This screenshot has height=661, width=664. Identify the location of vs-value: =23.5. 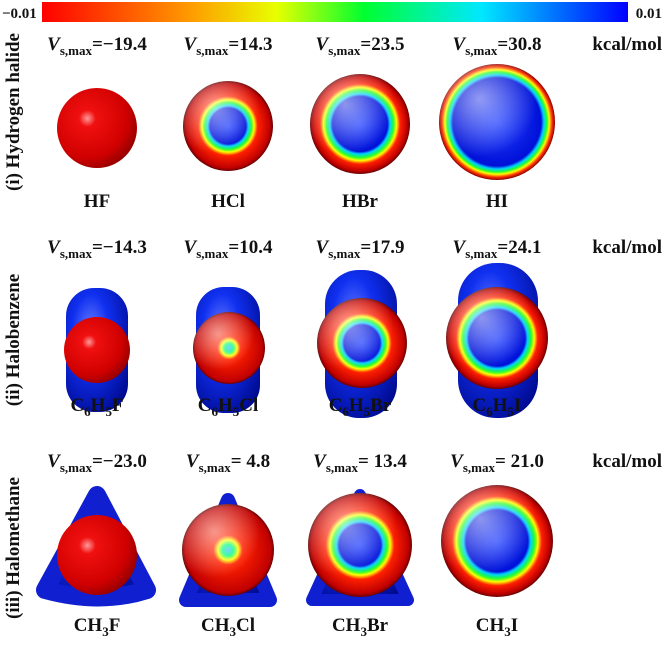
(382, 44).